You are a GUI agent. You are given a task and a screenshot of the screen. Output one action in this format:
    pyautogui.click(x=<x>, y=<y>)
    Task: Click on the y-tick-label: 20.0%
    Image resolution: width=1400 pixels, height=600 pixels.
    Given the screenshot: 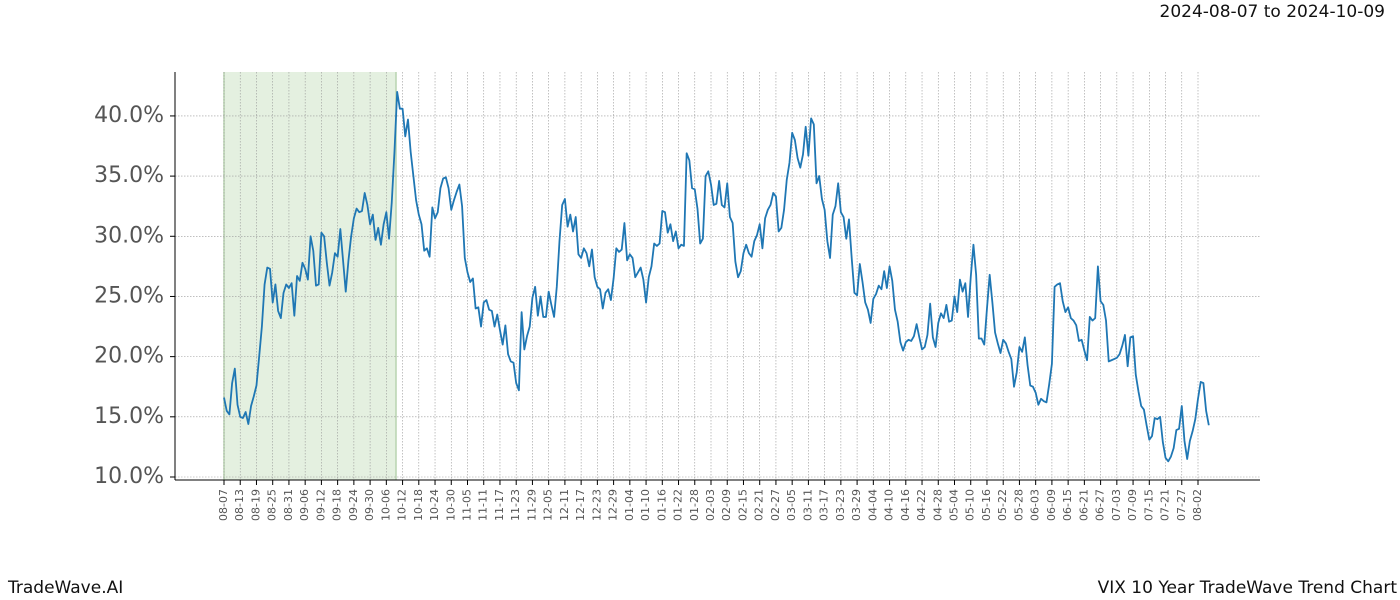 What is the action you would take?
    pyautogui.click(x=129, y=356)
    